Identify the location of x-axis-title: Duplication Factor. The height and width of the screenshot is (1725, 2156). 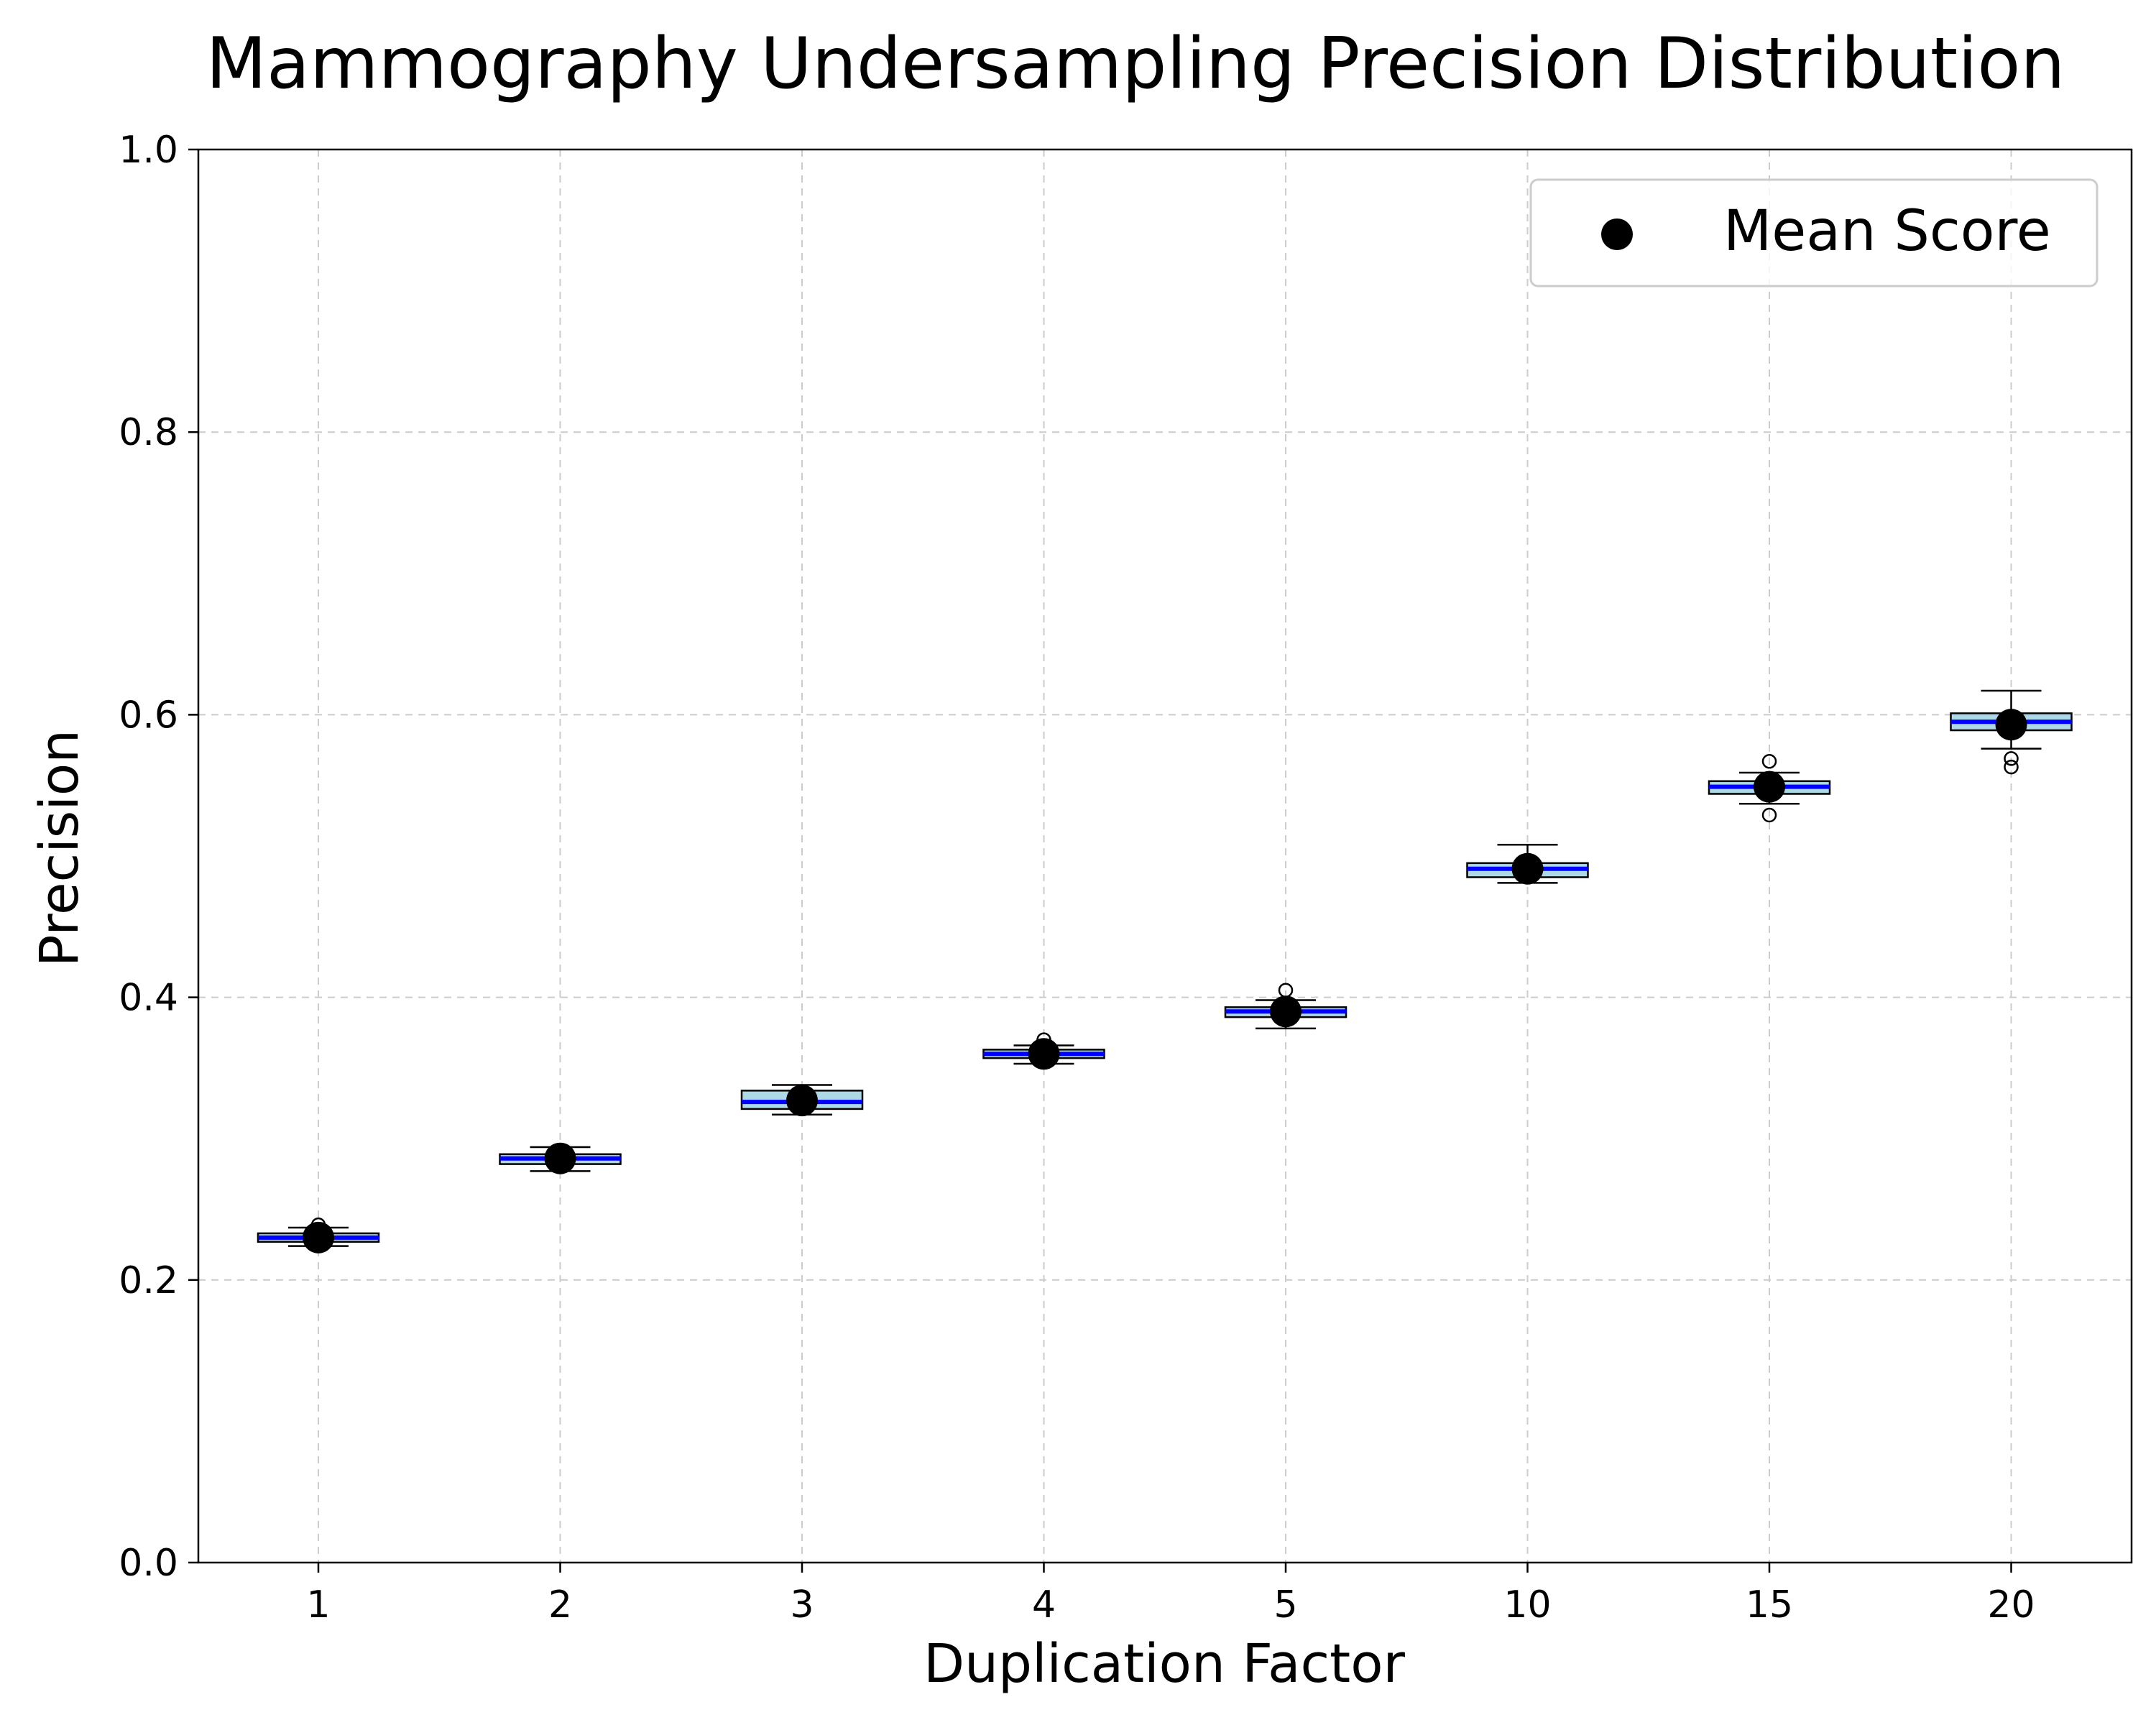
(1164, 1664).